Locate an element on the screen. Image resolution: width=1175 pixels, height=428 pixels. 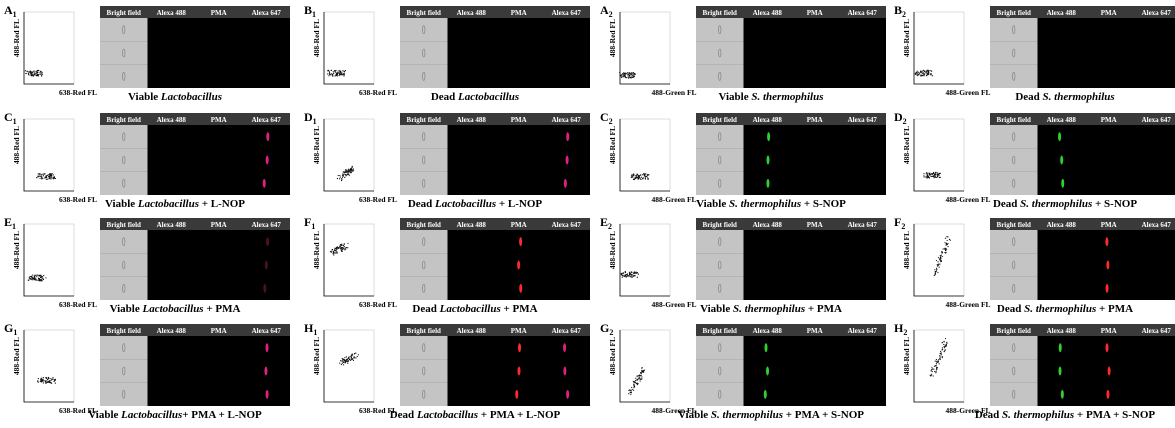
panel-letter: B is located at coordinates (898, 10).